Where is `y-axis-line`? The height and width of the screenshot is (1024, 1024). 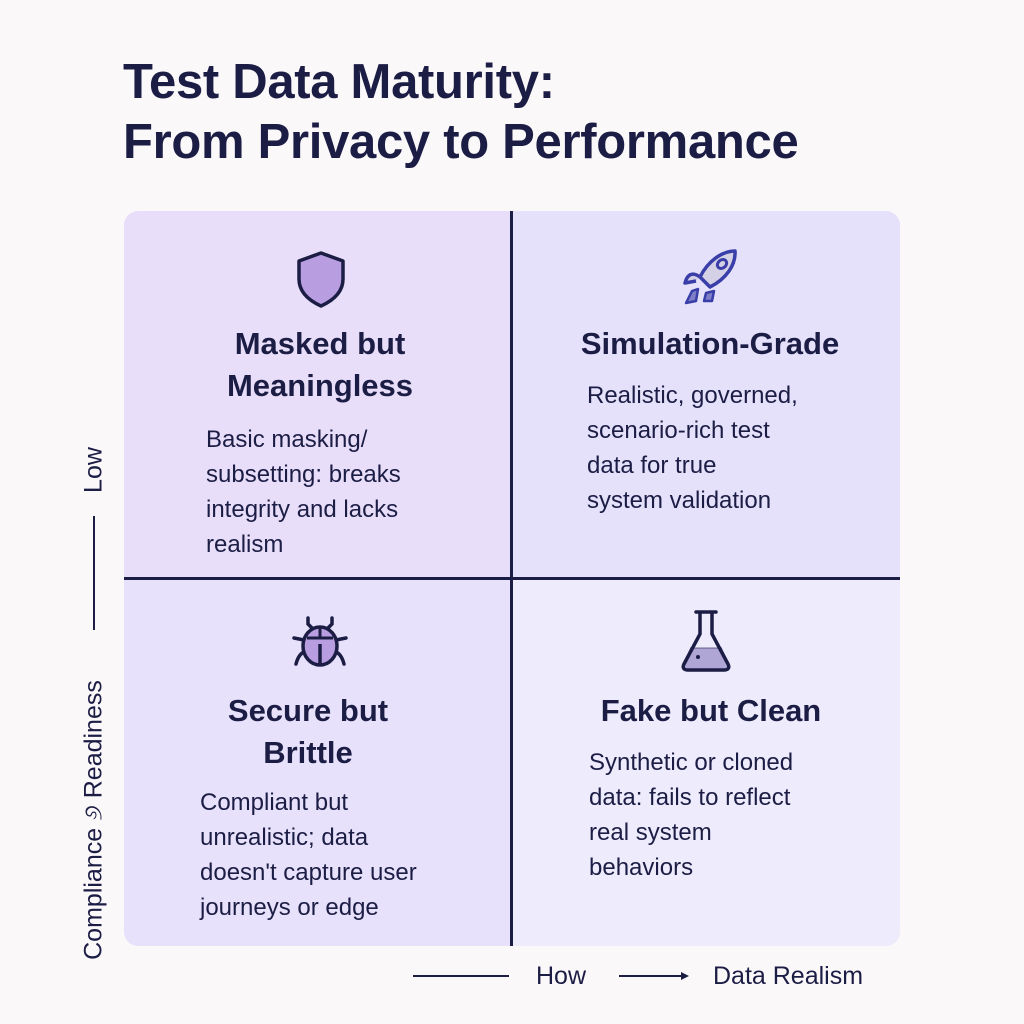
y-axis-line is located at coordinates (94, 573).